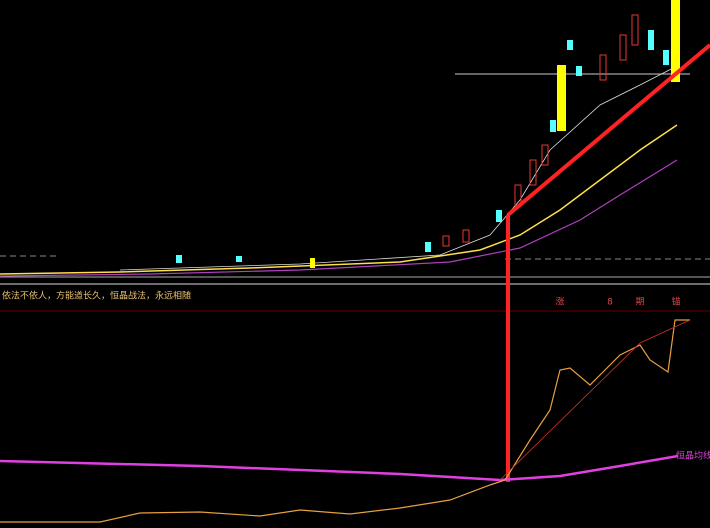 Image resolution: width=710 pixels, height=528 pixels. What do you see at coordinates (559, 302) in the screenshot?
I see `marker: 涨` at bounding box center [559, 302].